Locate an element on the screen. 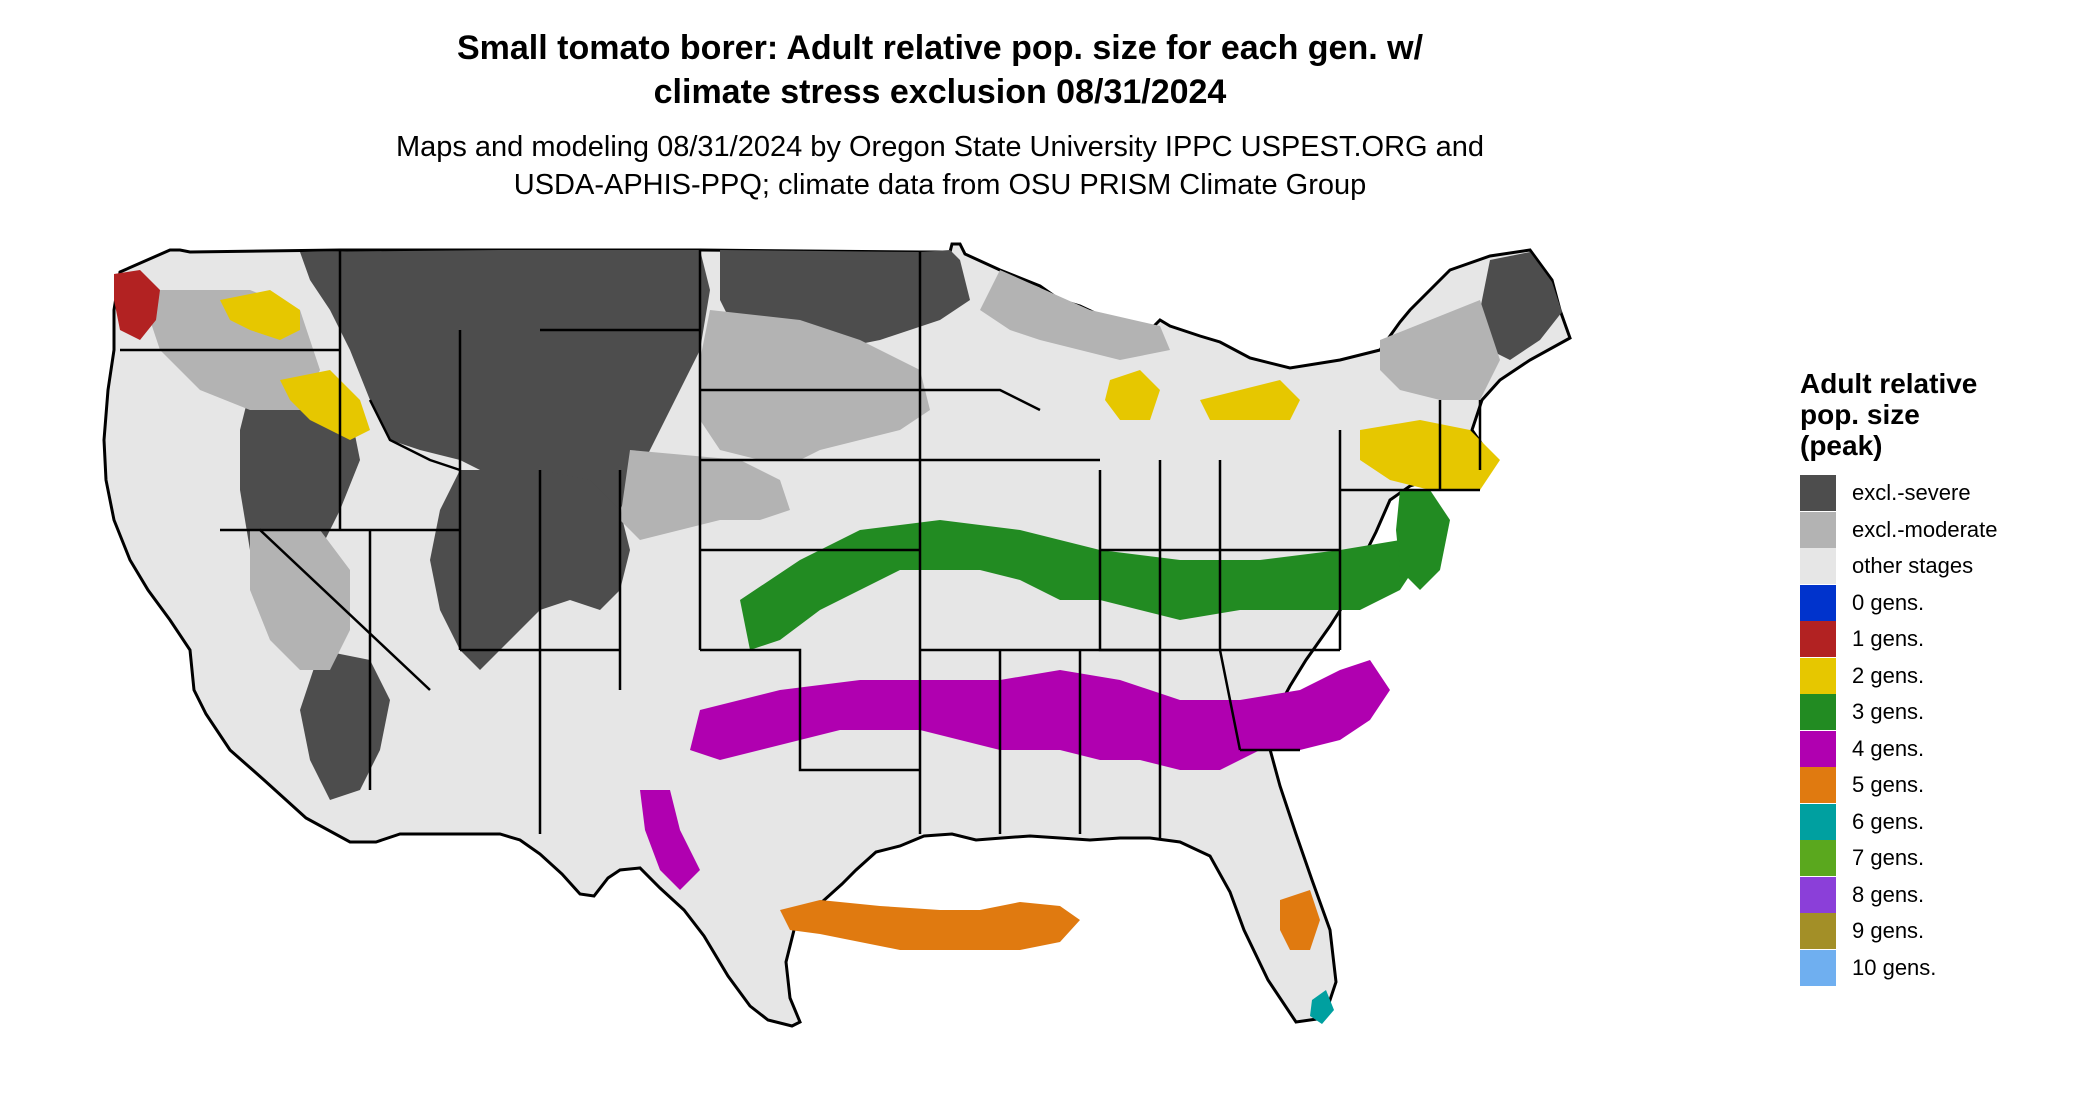 This screenshot has width=2100, height=1116. legend-label: excl.-moderate is located at coordinates (1925, 529).